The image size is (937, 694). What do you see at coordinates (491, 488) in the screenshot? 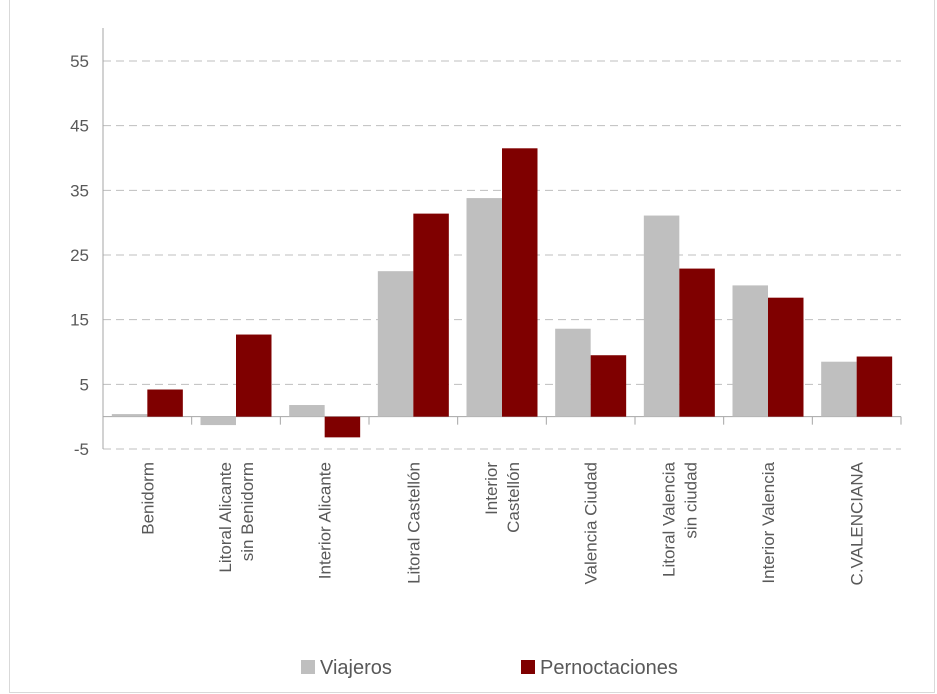
I see `x-category-label: Interior` at bounding box center [491, 488].